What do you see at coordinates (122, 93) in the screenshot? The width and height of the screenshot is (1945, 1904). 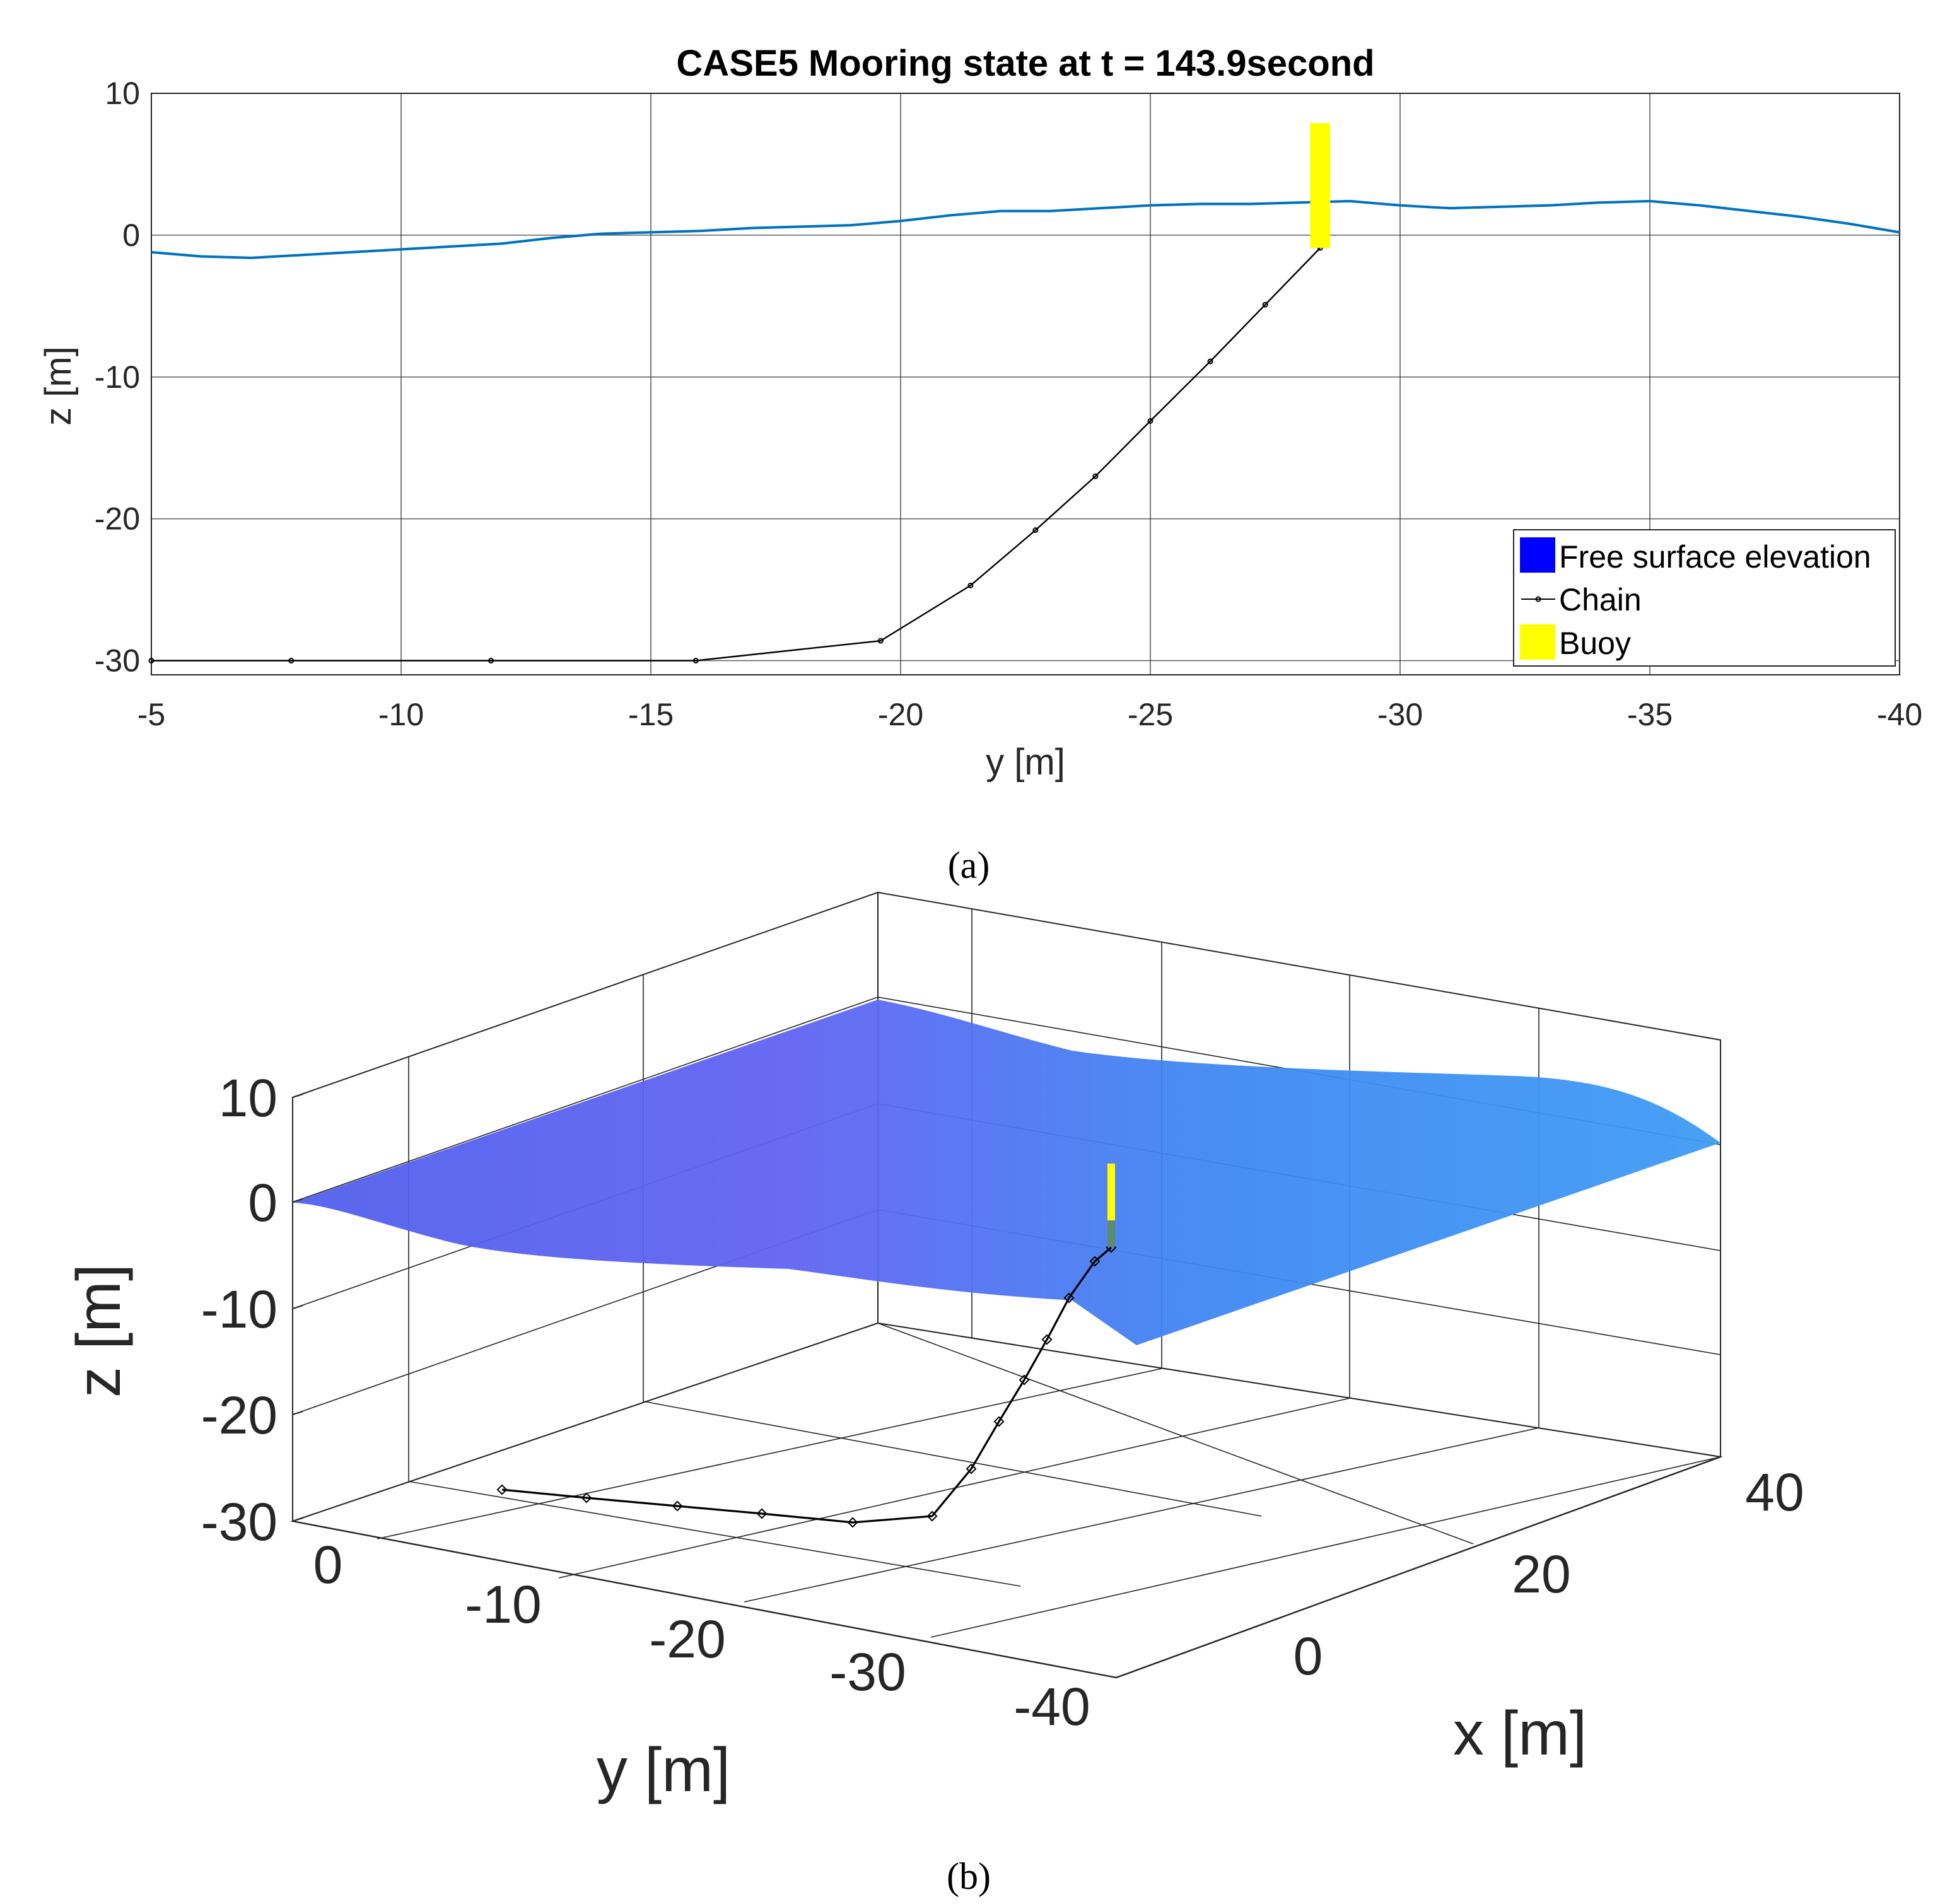 I see `y-tick-label: 10` at bounding box center [122, 93].